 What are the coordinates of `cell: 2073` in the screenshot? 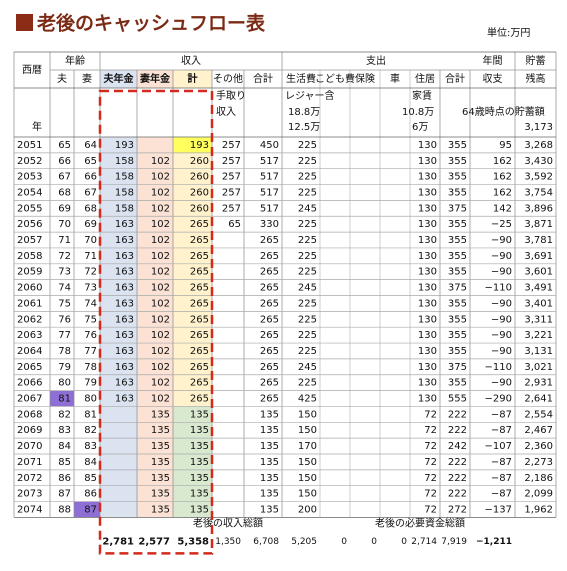 It's located at (29, 494).